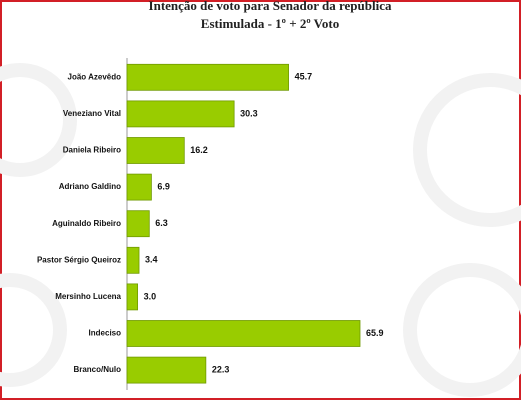 The width and height of the screenshot is (521, 400). I want to click on value-label: 22.3, so click(221, 369).